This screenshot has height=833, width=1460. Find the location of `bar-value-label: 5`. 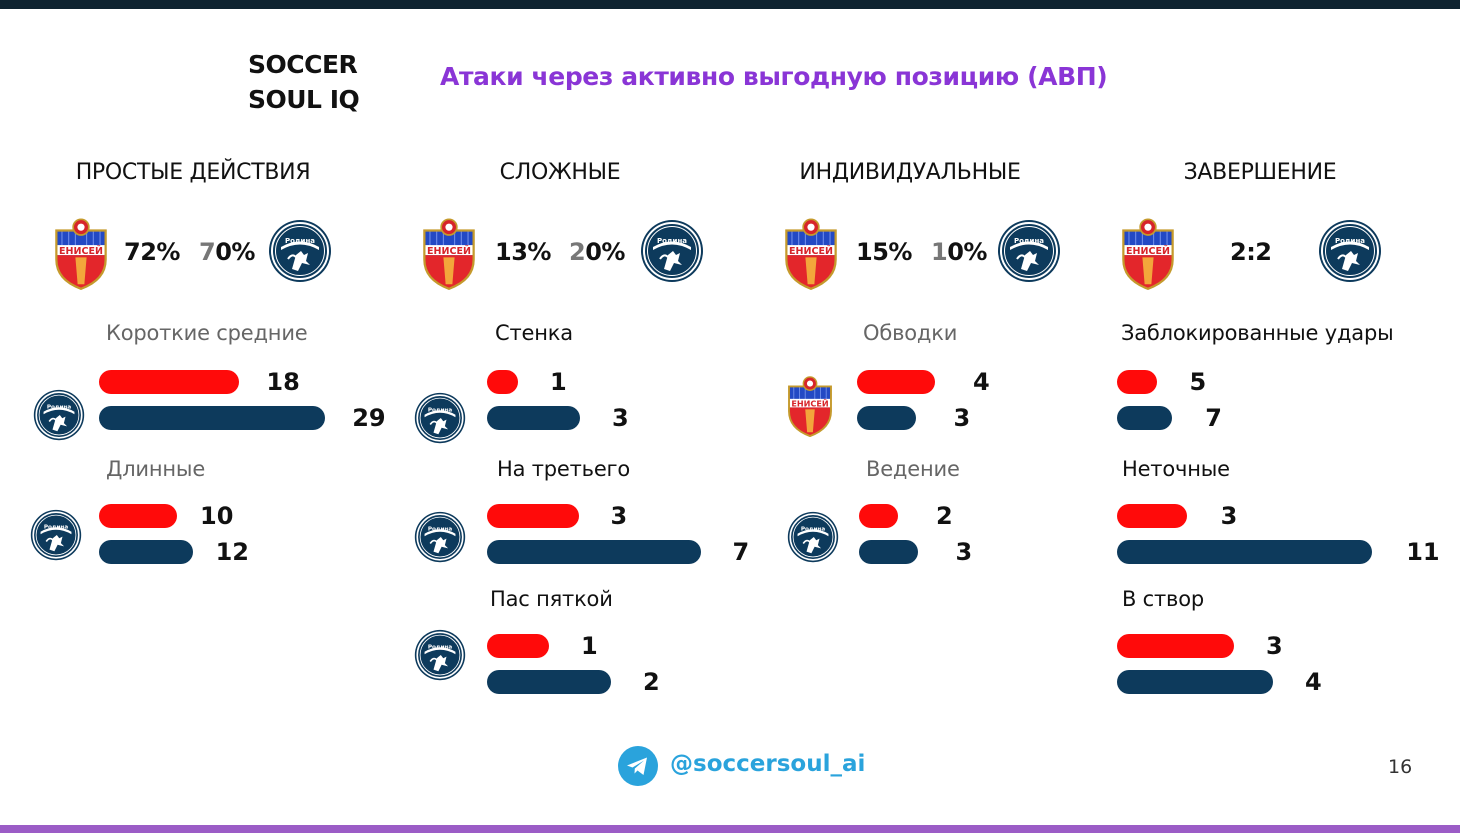

bar-value-label: 5 is located at coordinates (1198, 382).